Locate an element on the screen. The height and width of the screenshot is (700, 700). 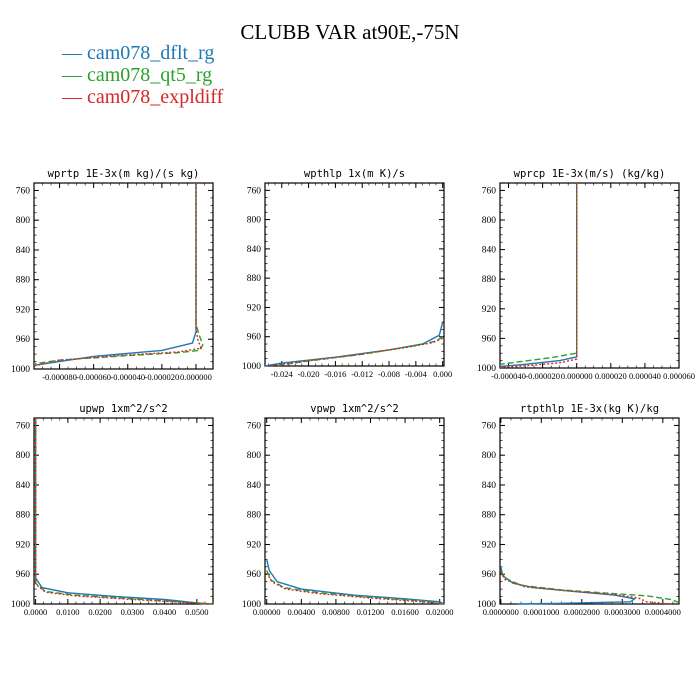
x-tick-label: 0.0003000 is located at coordinates (622, 612).